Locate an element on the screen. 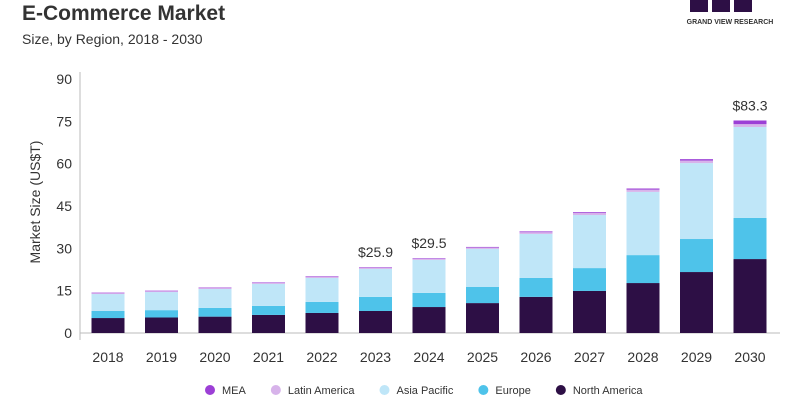 Image resolution: width=800 pixels, height=400 pixels. x-tick-label: 2018 is located at coordinates (107, 357).